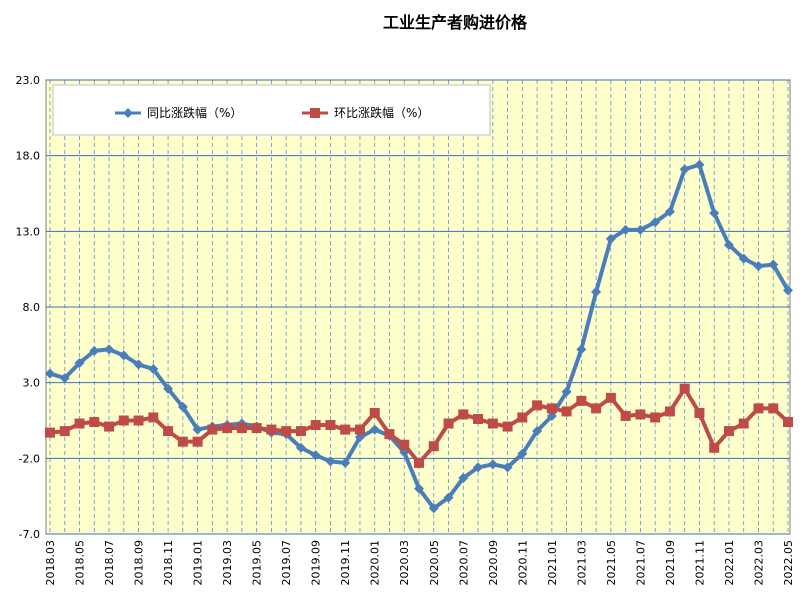  Describe the element at coordinates (729, 563) in the screenshot. I see `x-tick-label: 2022.01` at that location.